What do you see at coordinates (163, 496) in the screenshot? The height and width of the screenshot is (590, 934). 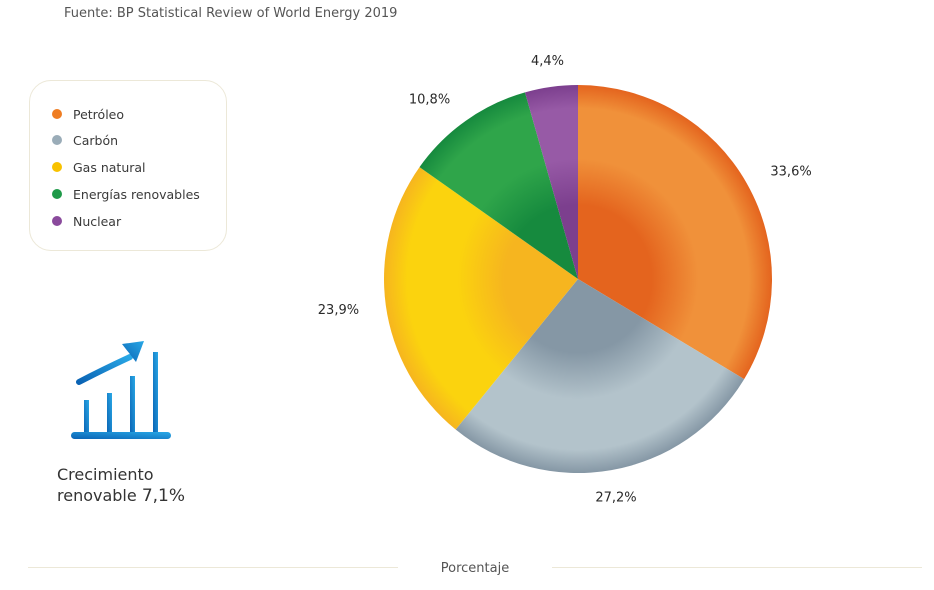 I see `growth-value: 7,1%` at bounding box center [163, 496].